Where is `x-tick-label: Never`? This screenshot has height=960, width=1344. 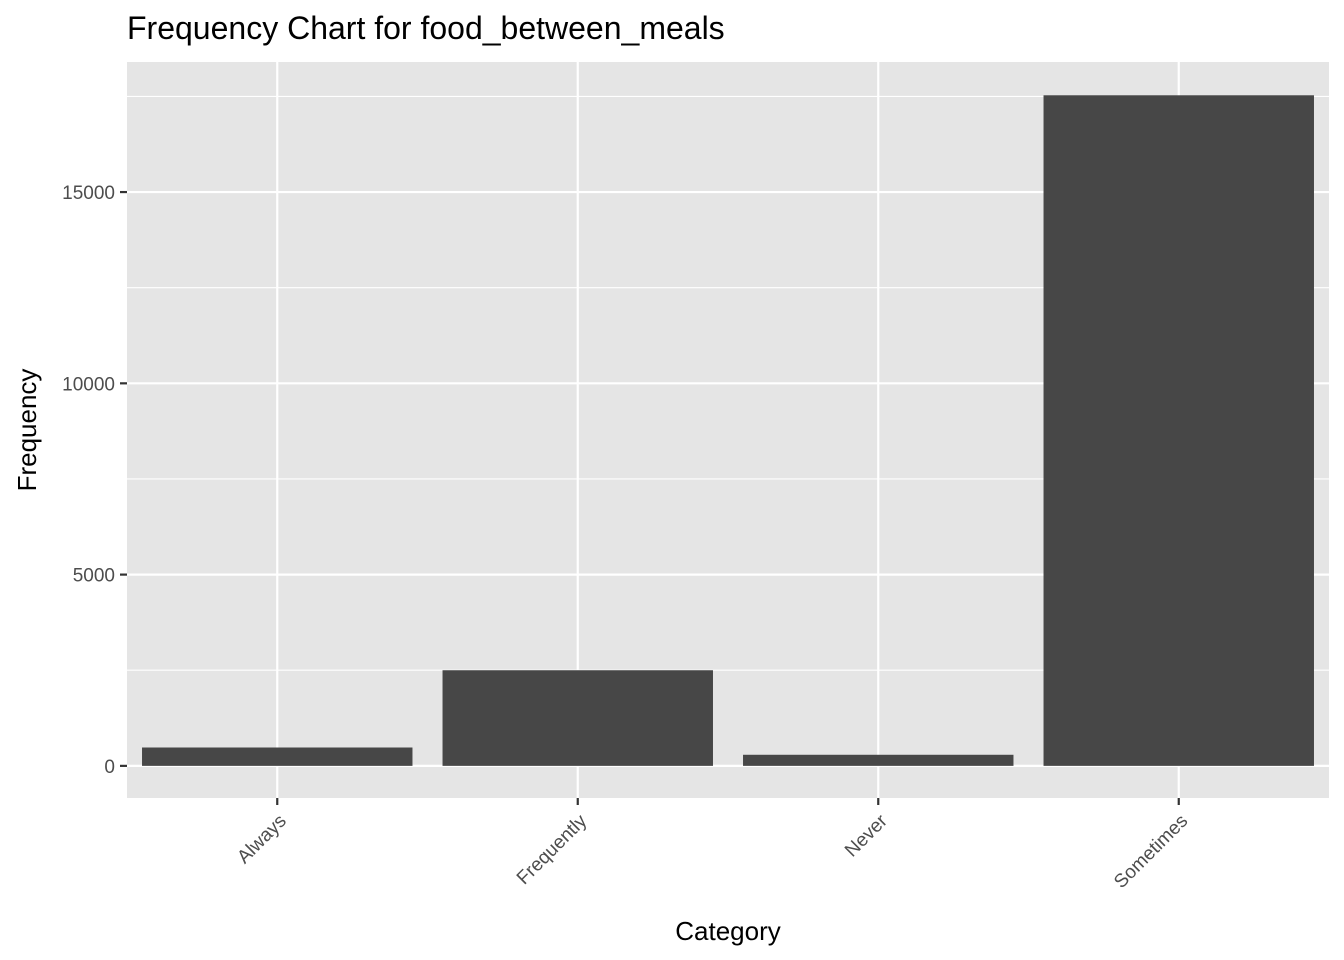
x-tick-label: Never is located at coordinates (866, 835).